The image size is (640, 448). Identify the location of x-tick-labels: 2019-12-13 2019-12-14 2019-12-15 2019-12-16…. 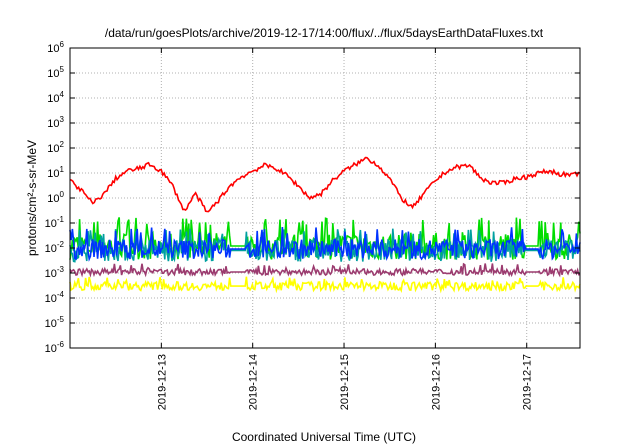
(344, 382).